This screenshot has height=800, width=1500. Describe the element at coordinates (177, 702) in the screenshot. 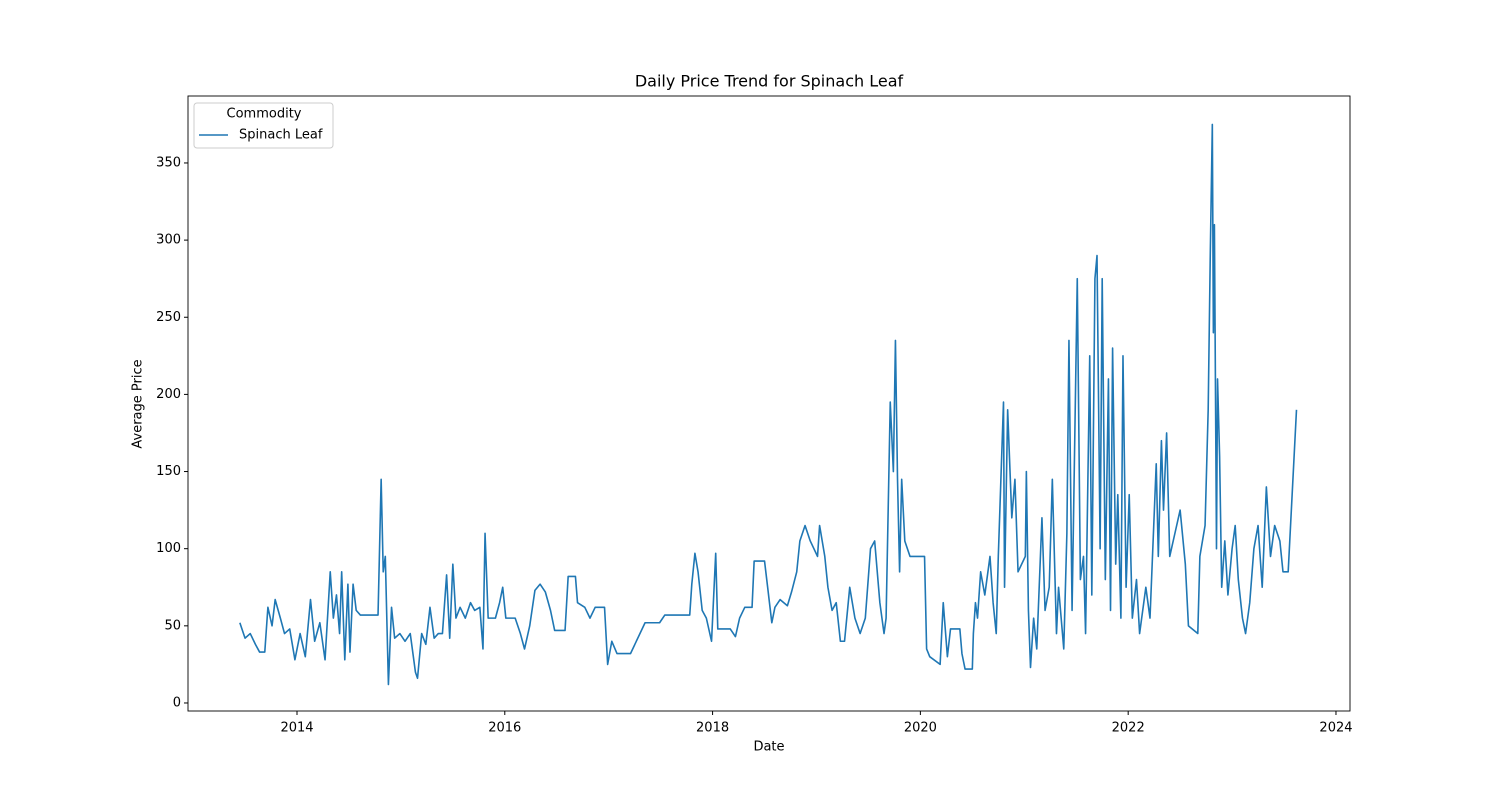

I see `y-tick-label: 0` at that location.